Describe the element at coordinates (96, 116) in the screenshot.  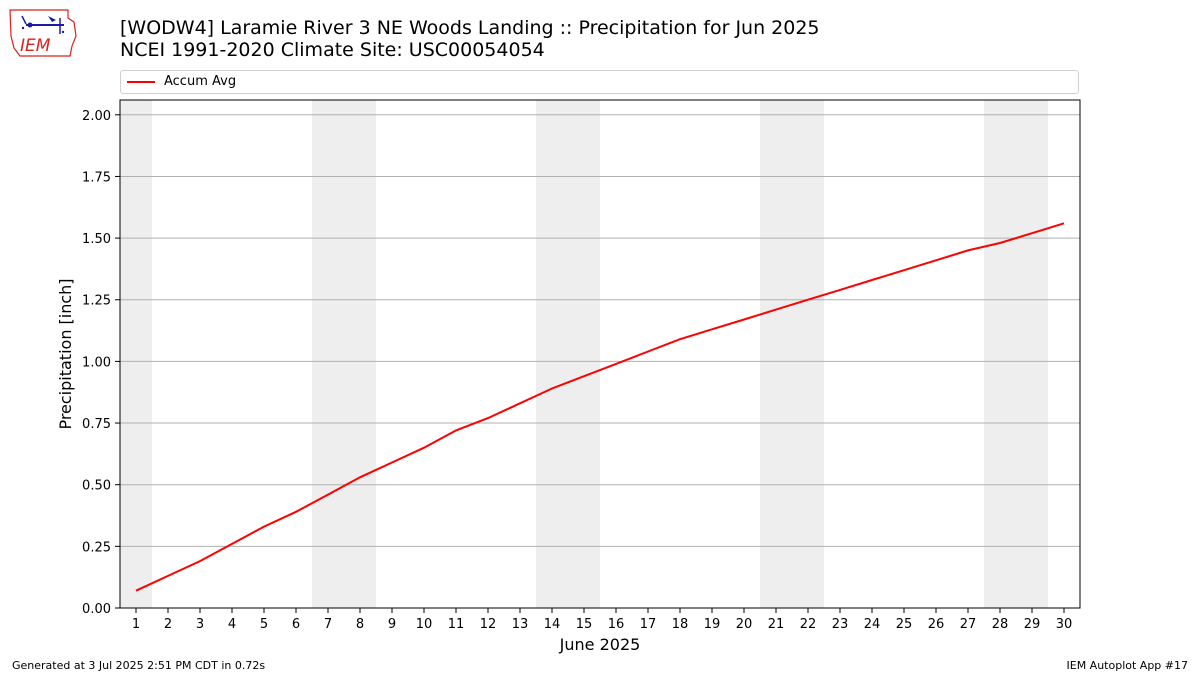
I see `y-tick-label-8: 2.00` at that location.